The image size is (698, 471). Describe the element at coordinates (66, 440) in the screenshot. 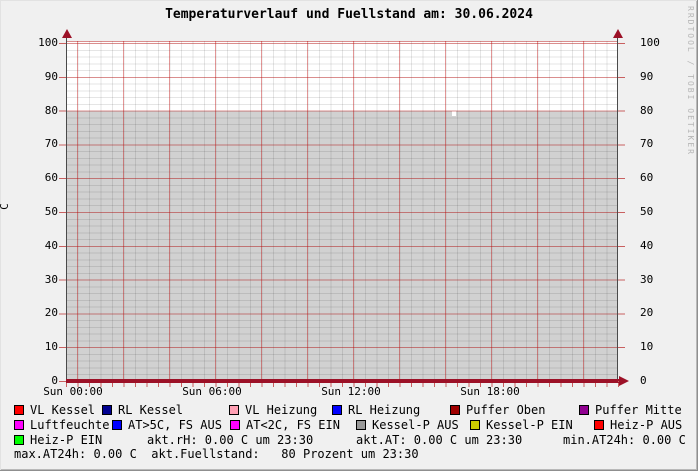

I see `legend-label-heiz-p-ein: Heiz-P EIN` at that location.